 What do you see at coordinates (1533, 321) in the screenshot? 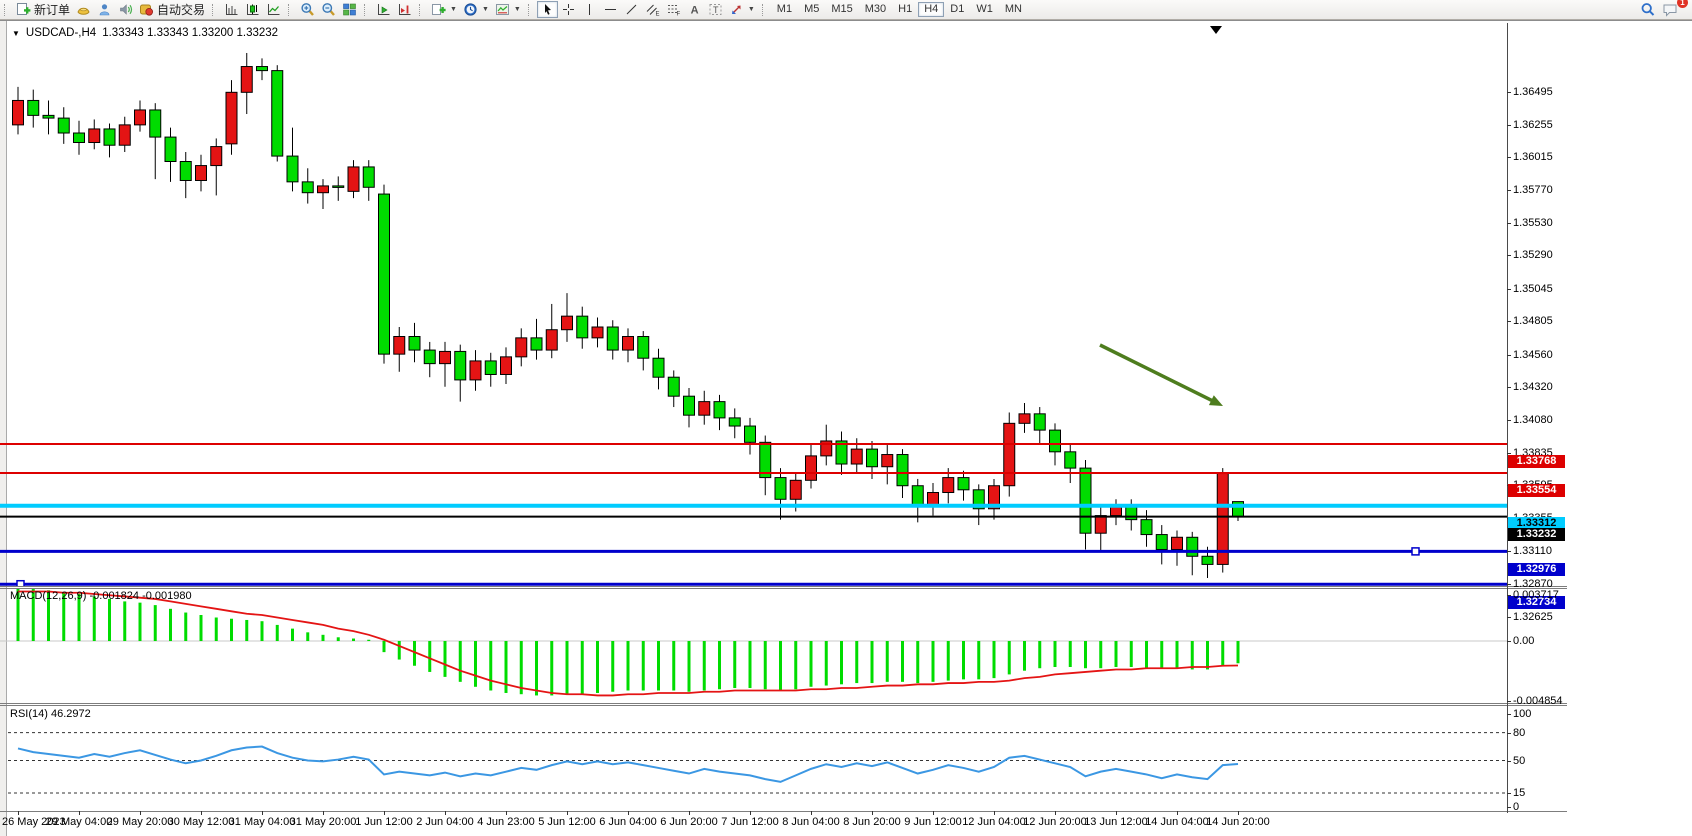
I see `price-tick-label: 1.34805` at bounding box center [1533, 321].